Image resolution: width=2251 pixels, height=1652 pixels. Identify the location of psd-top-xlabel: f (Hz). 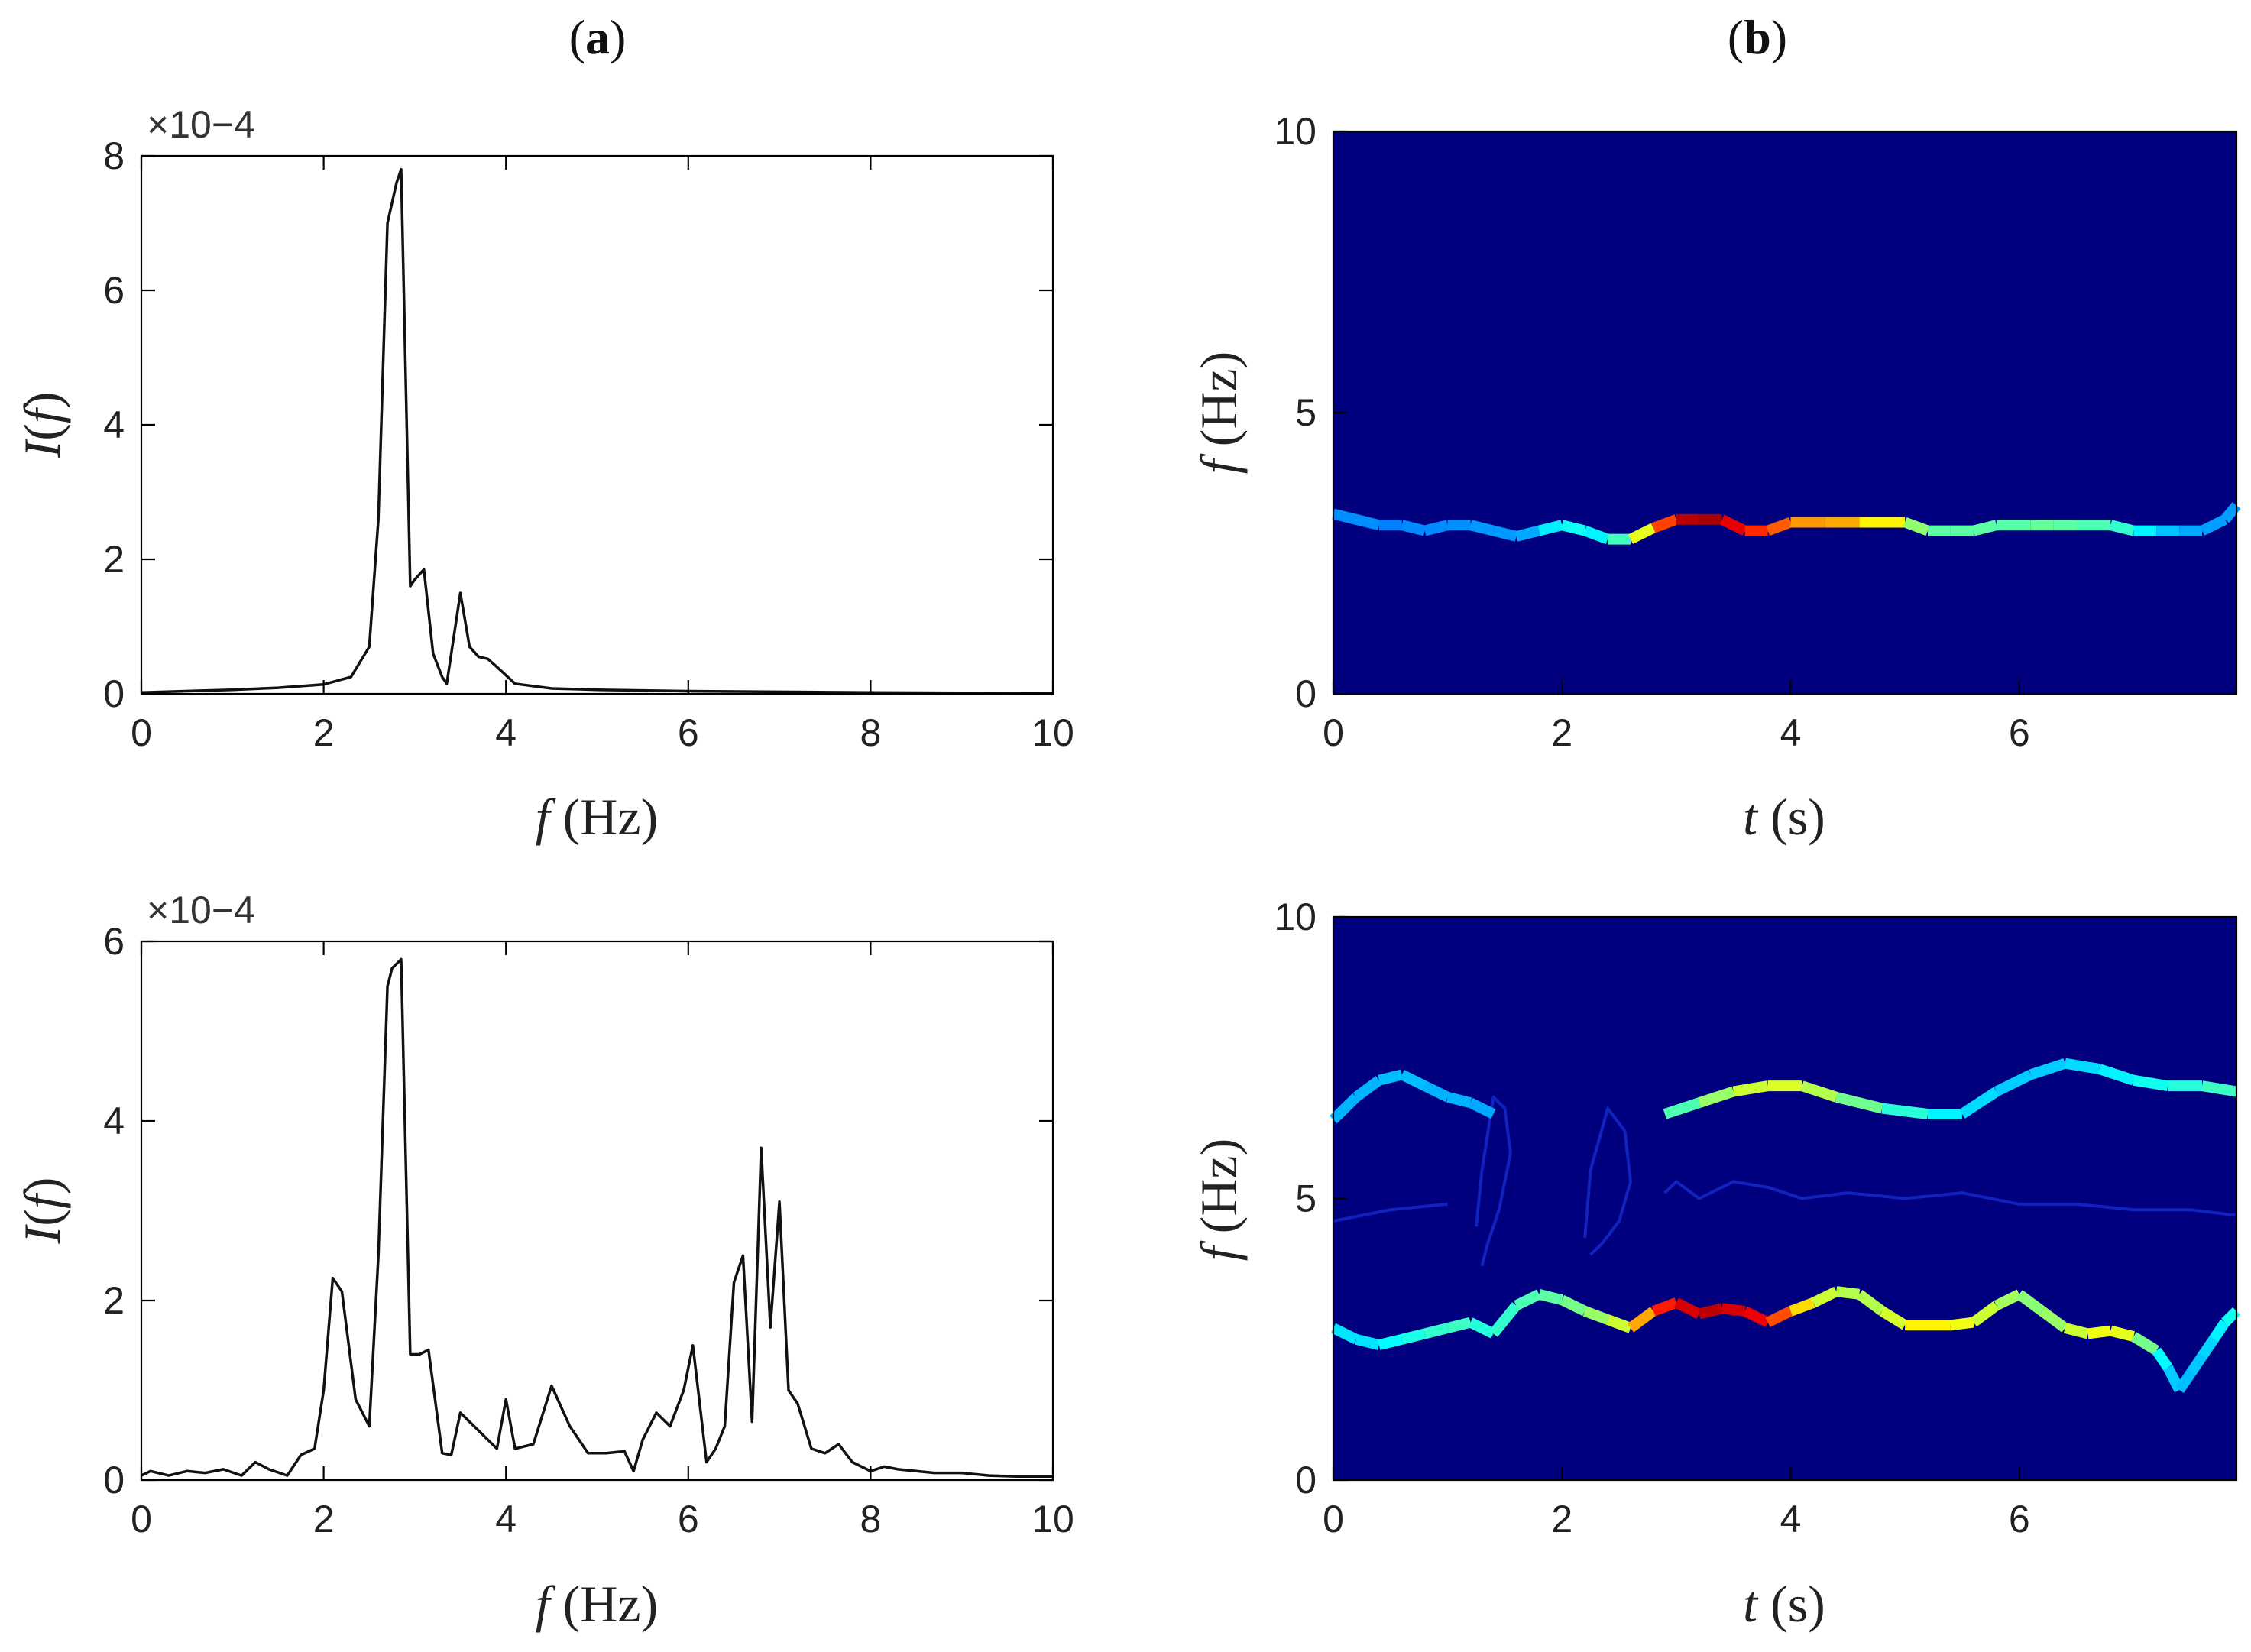
(597, 817).